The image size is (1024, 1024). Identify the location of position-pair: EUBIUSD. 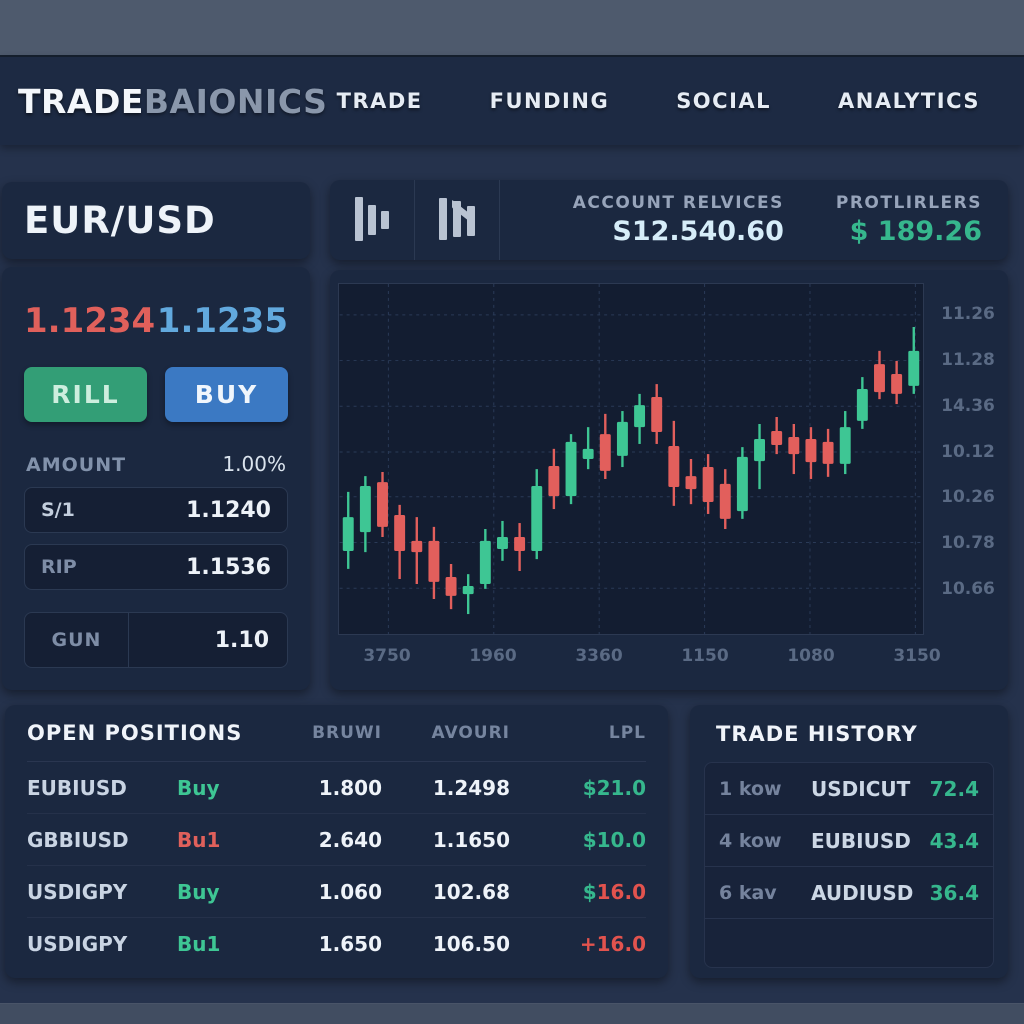
(77, 787).